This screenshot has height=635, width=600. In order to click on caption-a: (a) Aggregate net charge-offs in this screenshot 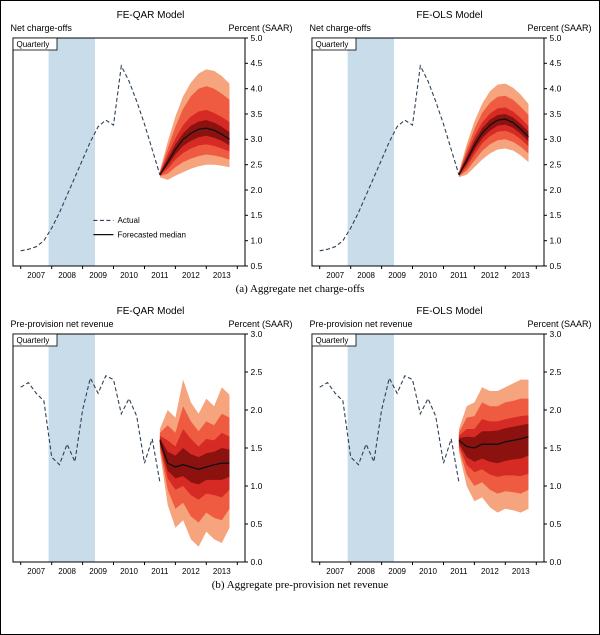, I will do `click(300, 289)`.